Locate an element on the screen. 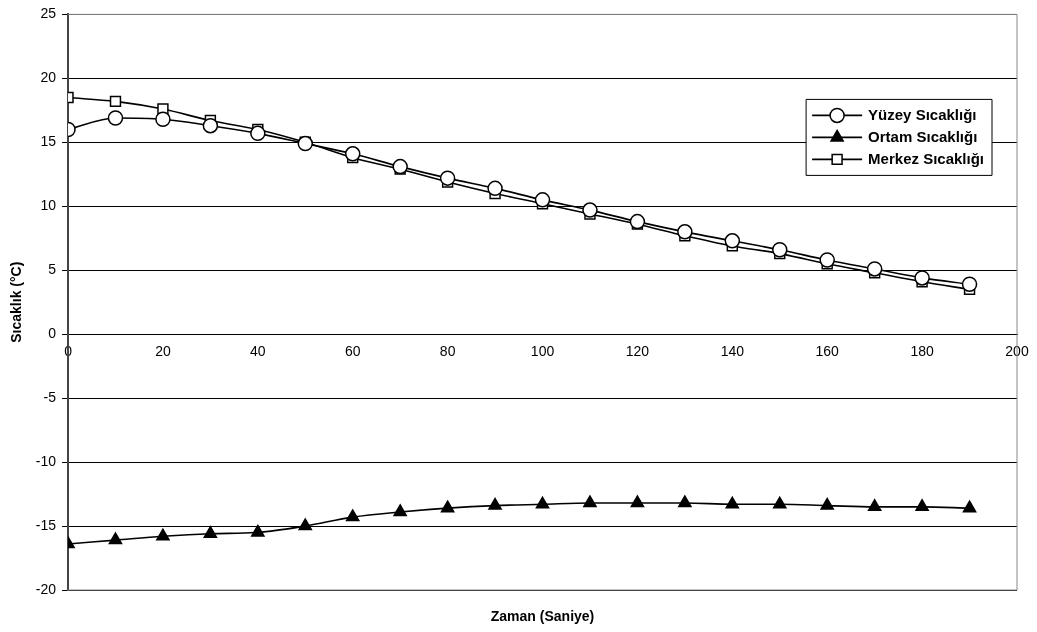  x-tick-label: 180 is located at coordinates (922, 351).